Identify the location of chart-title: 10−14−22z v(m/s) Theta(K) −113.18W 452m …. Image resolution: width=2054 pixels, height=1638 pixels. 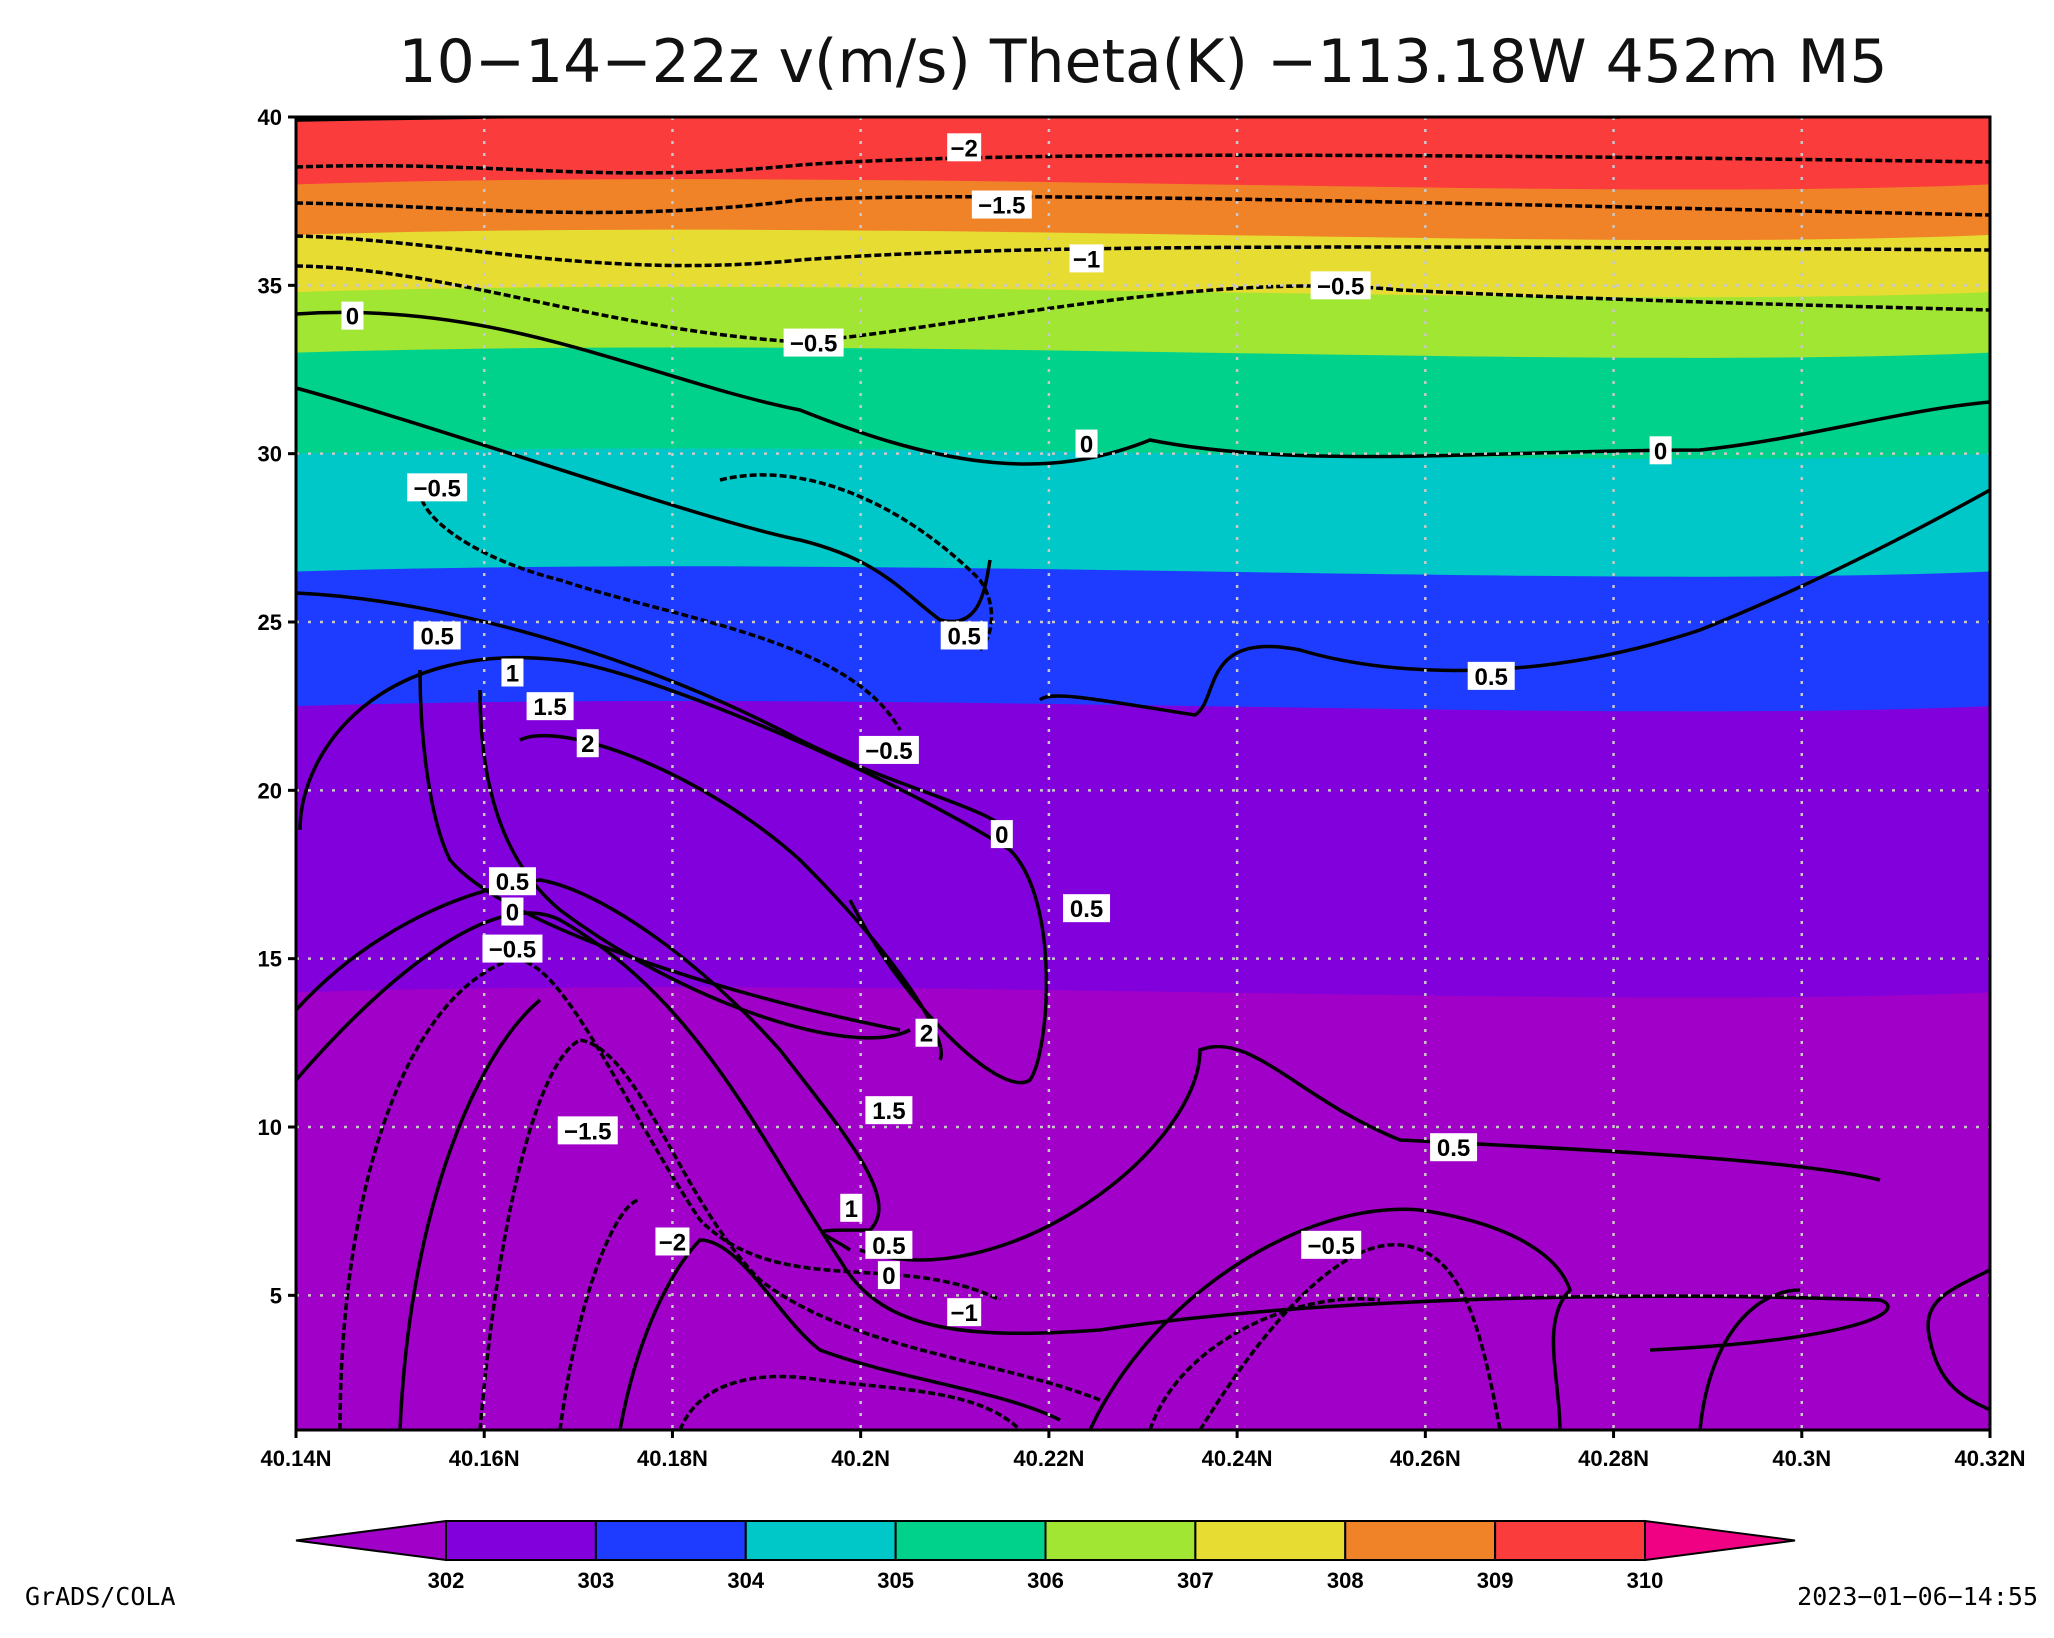
(1142, 62).